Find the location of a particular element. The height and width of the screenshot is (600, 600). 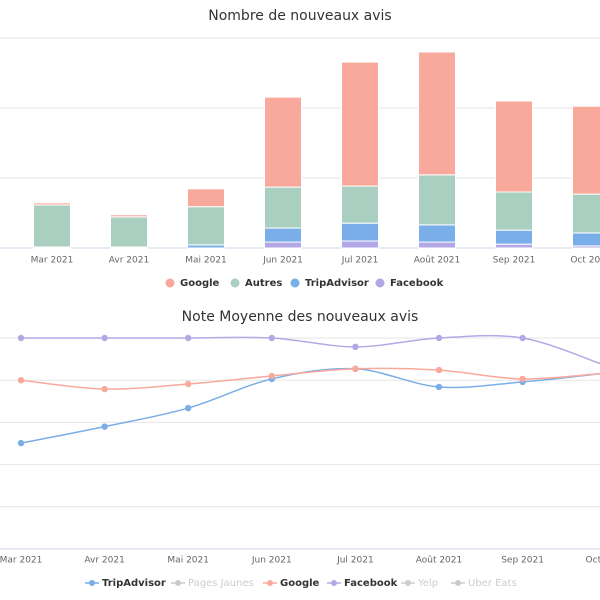

legend-label: Yelp is located at coordinates (427, 583).